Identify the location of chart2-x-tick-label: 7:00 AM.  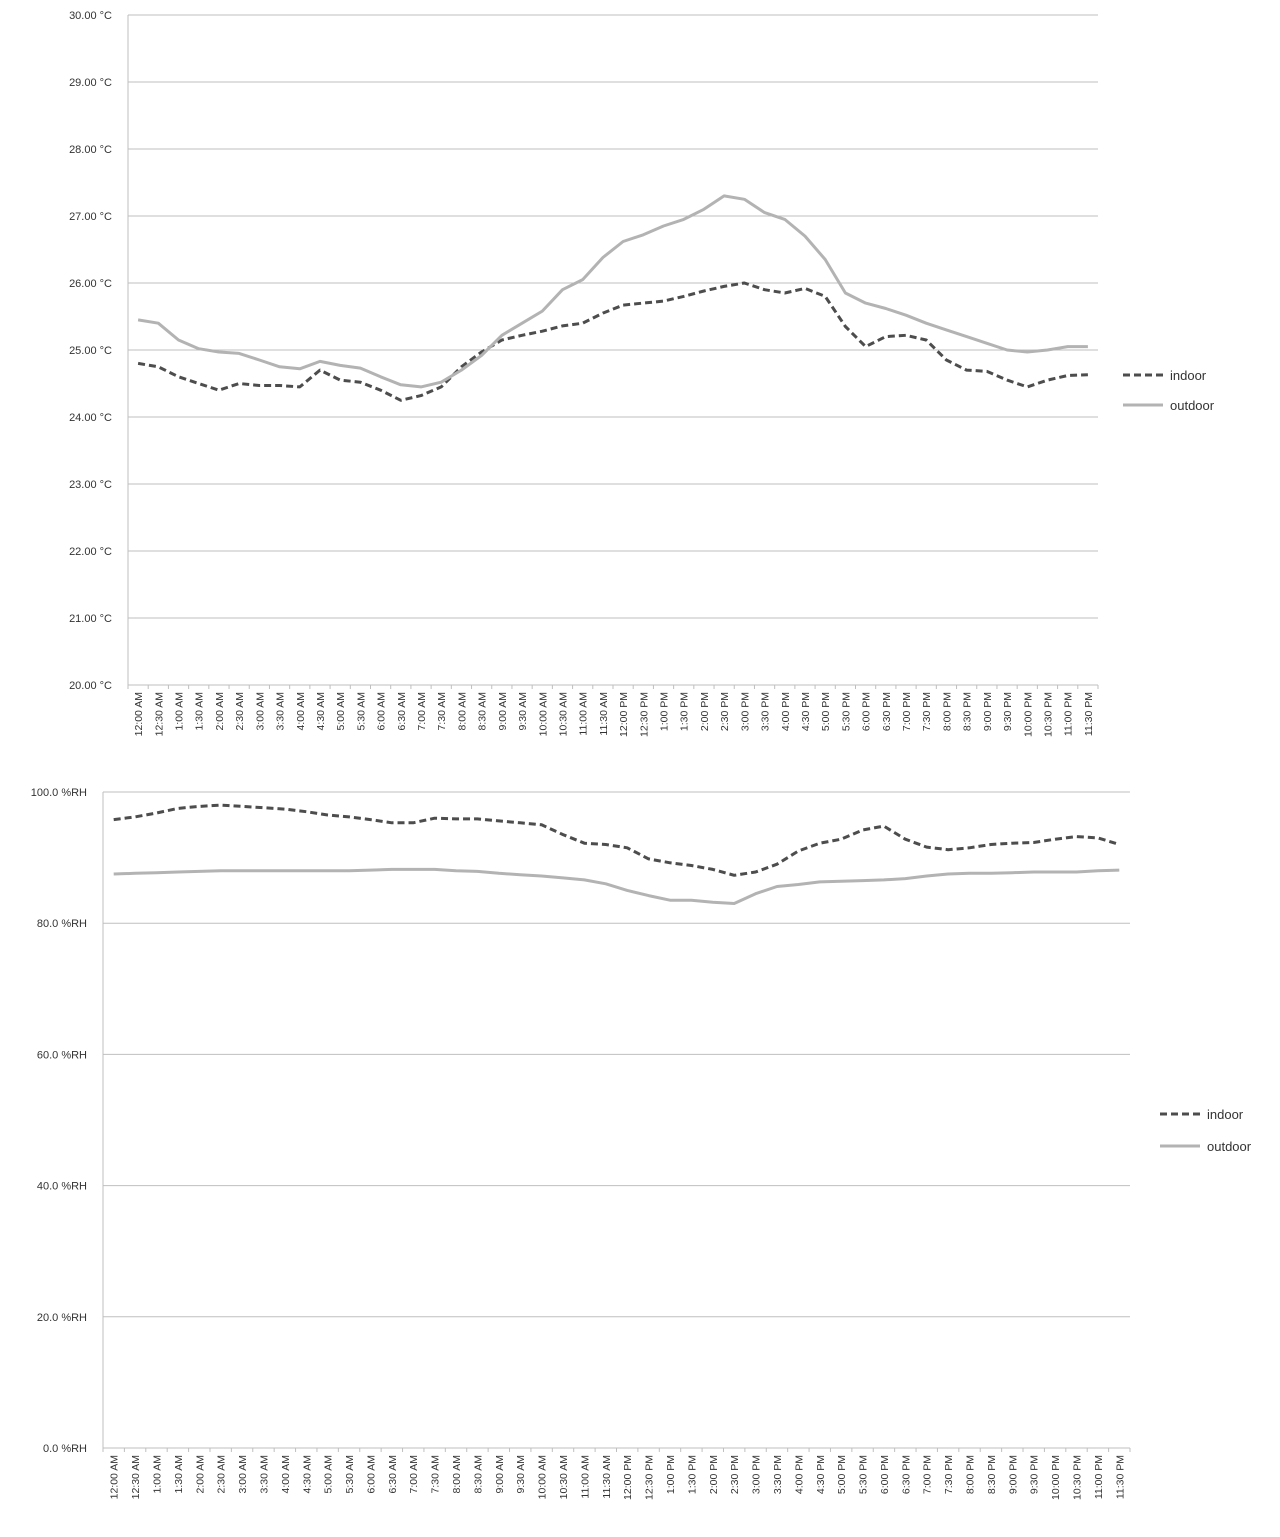
(414, 1474).